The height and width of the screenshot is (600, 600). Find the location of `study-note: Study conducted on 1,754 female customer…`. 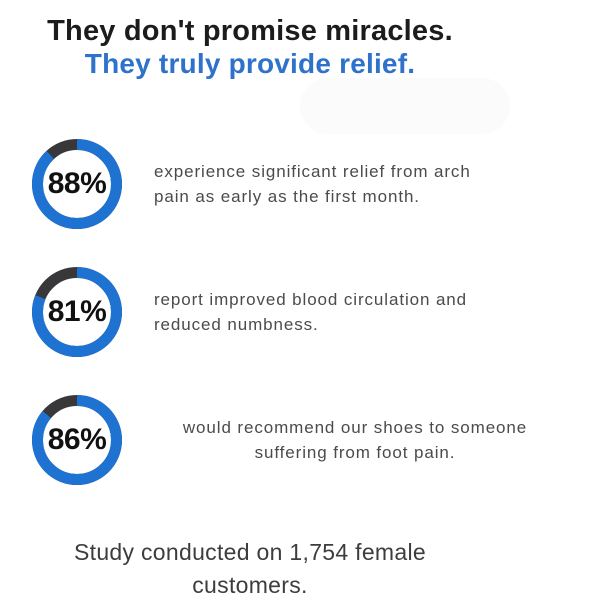

study-note: Study conducted on 1,754 female customer… is located at coordinates (250, 568).